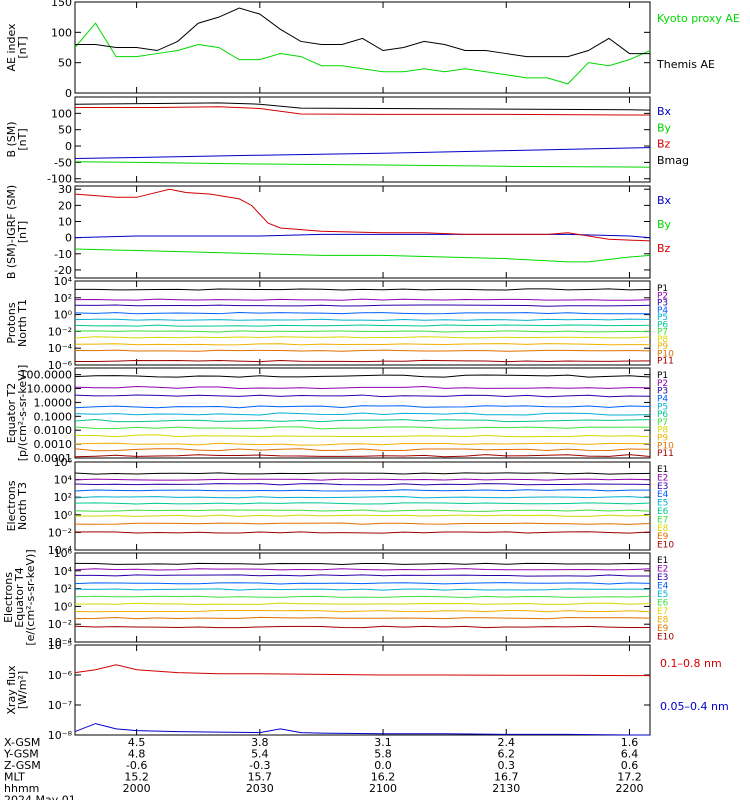  I want to click on footer-value: 17.2, so click(629, 777).